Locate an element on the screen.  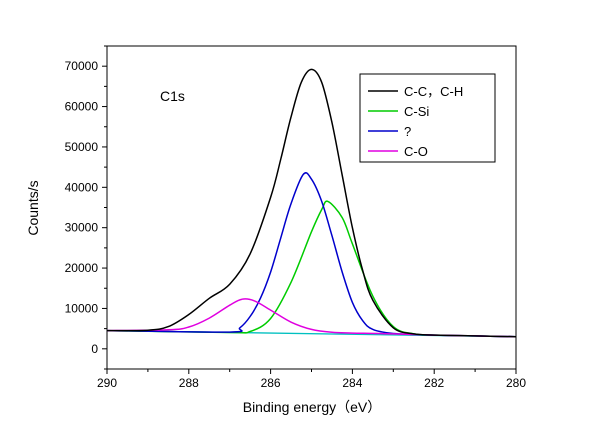
x-tick-label: 288 is located at coordinates (189, 383).